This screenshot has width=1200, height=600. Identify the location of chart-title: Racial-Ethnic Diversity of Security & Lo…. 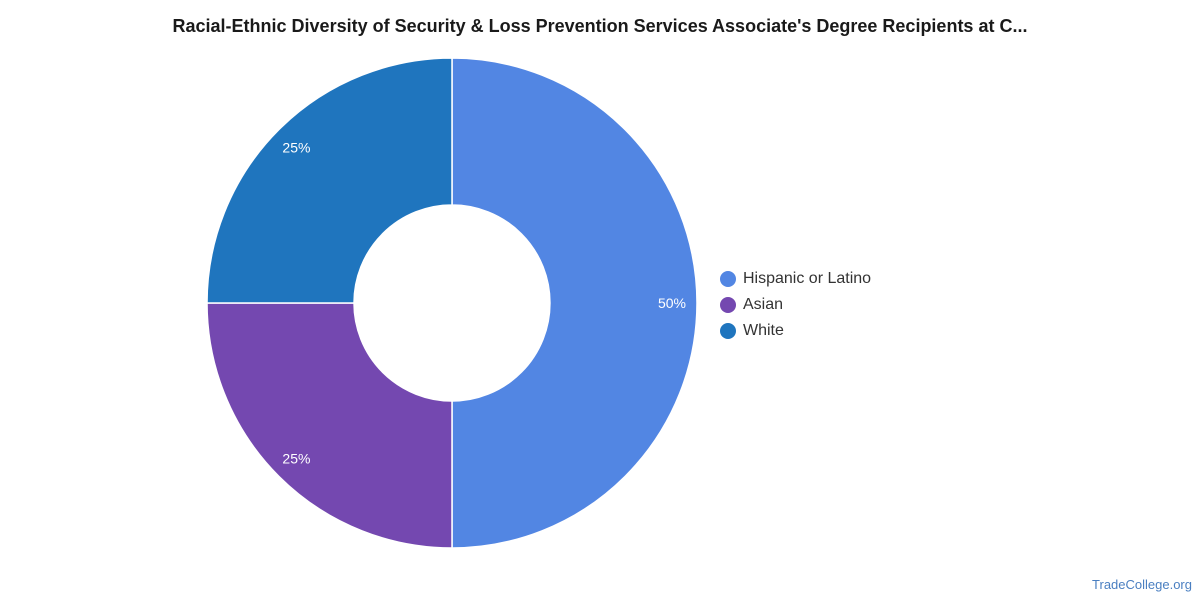
(600, 26).